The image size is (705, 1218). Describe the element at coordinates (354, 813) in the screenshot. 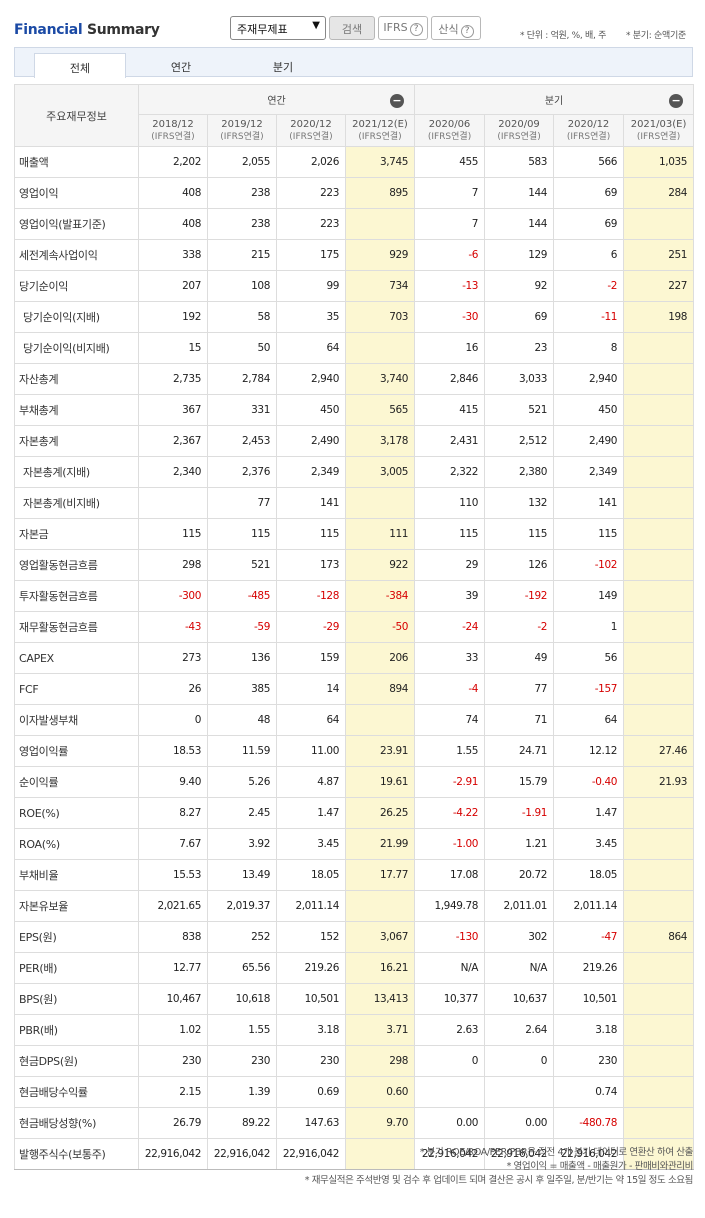

I see `table-row: ROE(%) 8.27 2.45 1.47 26.25 -4.22 -1.91 1.47` at that location.